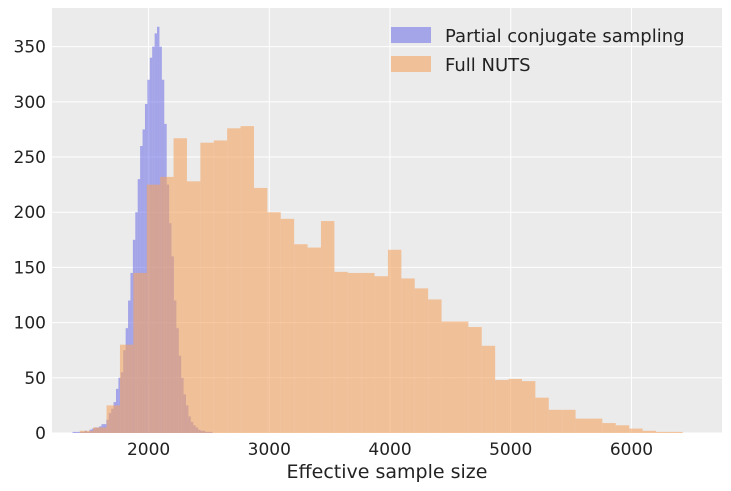 The height and width of the screenshot is (491, 731). What do you see at coordinates (30, 103) in the screenshot?
I see `y-tick-label: 300` at bounding box center [30, 103].